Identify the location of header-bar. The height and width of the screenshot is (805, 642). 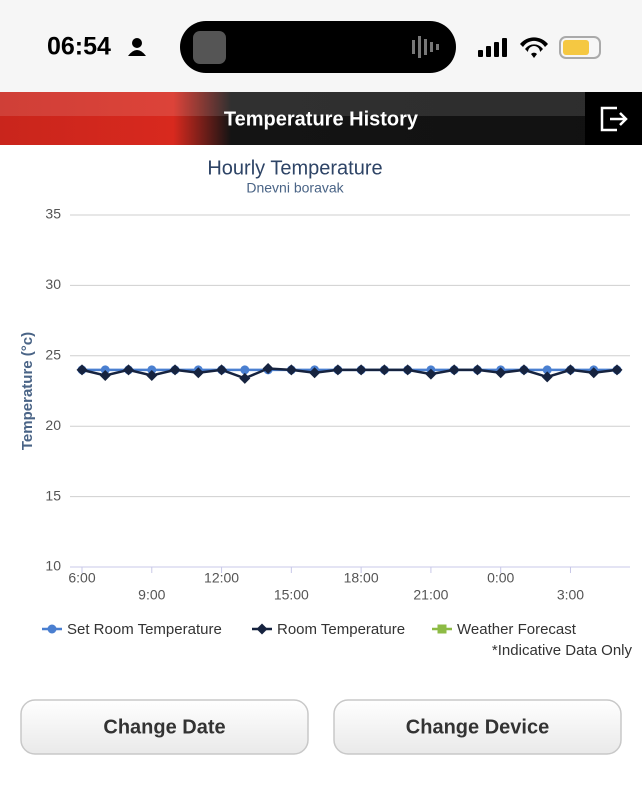
(321, 118).